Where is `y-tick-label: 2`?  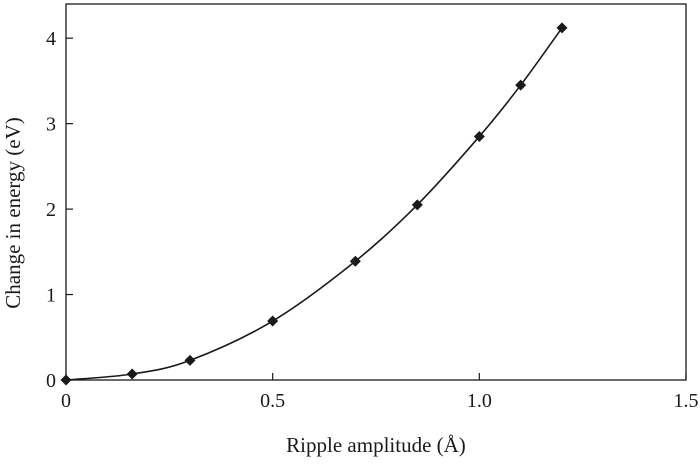 y-tick-label: 2 is located at coordinates (51, 210).